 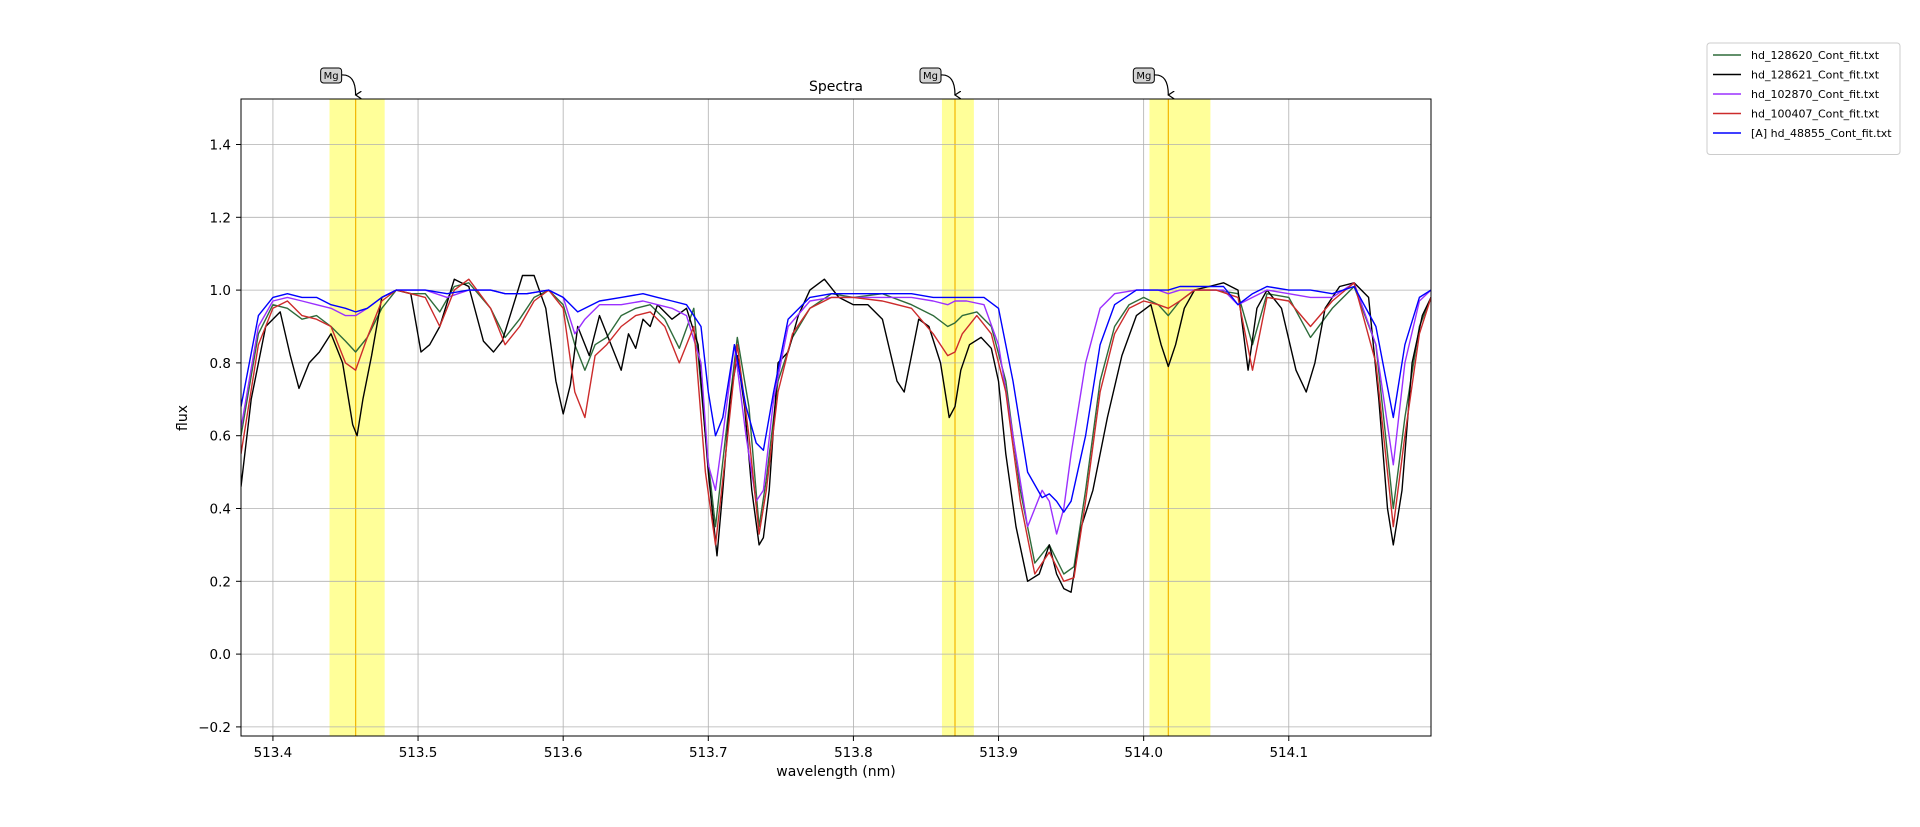 What do you see at coordinates (1815, 94) in the screenshot?
I see `legend-entry-2: hd_102870_Cont_fit.txt` at bounding box center [1815, 94].